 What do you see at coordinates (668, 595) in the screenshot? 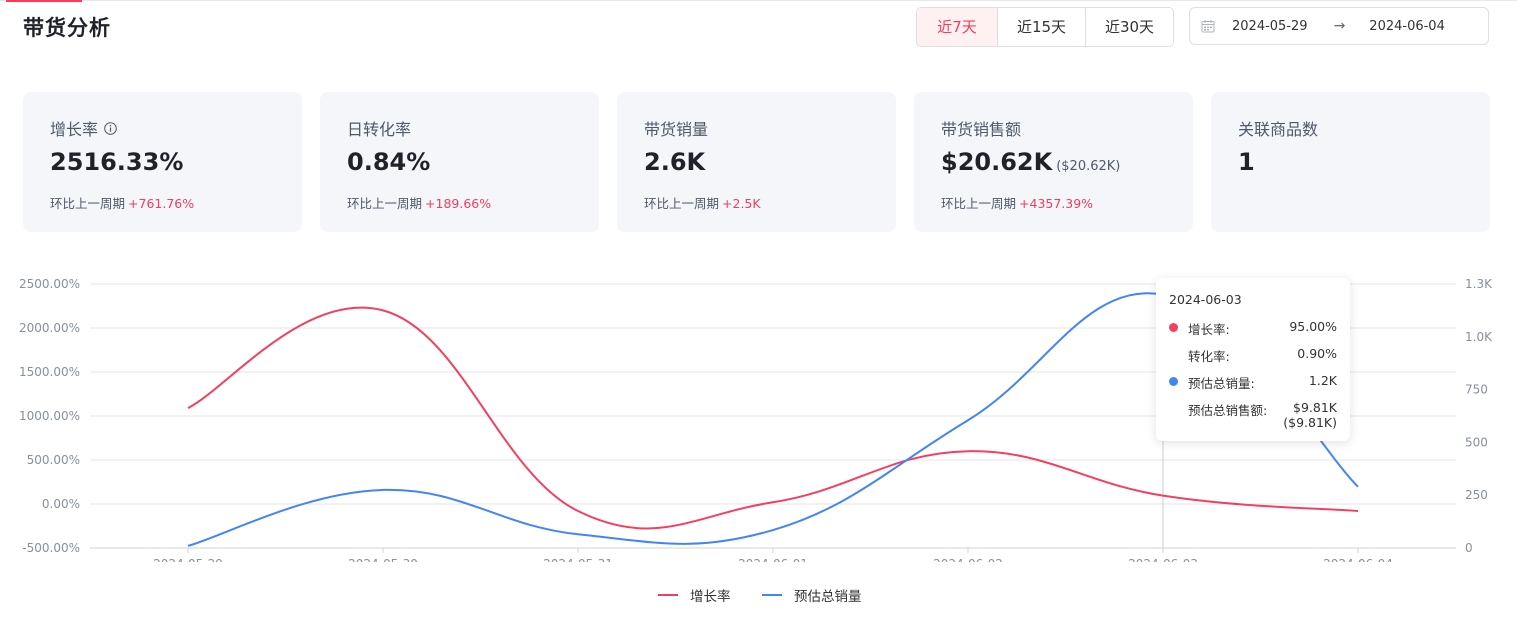
I see `growth-line-icon` at bounding box center [668, 595].